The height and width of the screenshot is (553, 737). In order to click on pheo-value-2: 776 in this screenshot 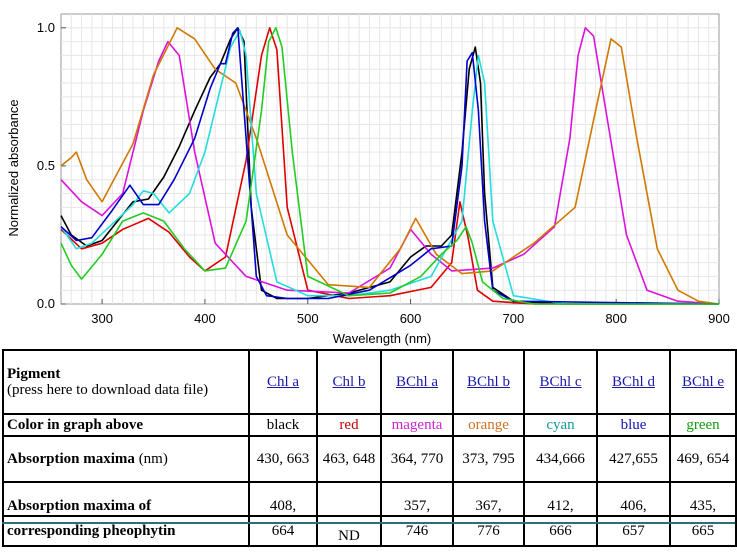, I will do `click(488, 531)`.